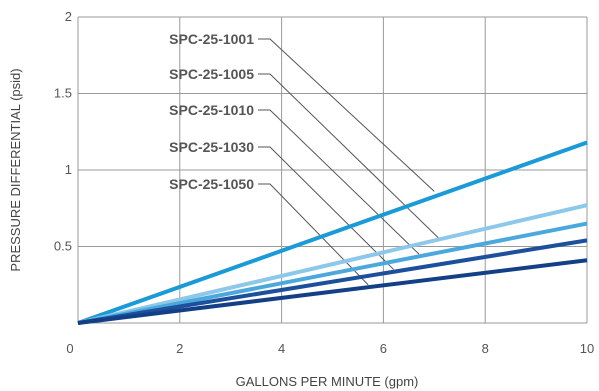 The image size is (599, 391). I want to click on x-tick-label: 0, so click(69, 348).